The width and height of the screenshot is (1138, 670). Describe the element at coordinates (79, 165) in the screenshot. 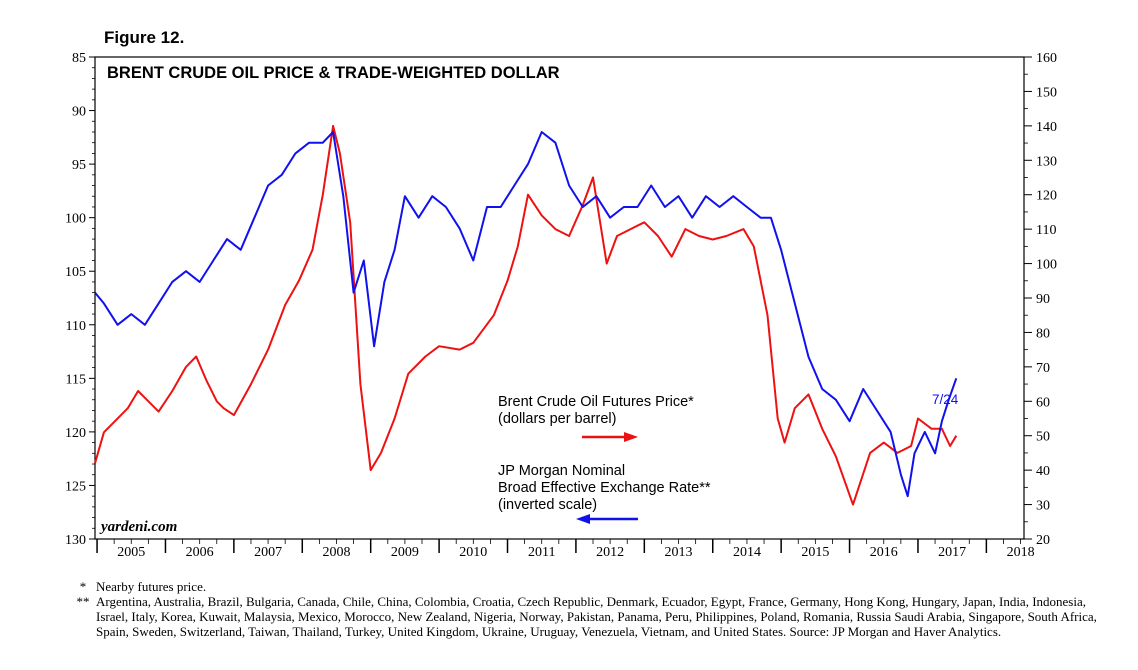

I see `left-tick-label: 95` at that location.